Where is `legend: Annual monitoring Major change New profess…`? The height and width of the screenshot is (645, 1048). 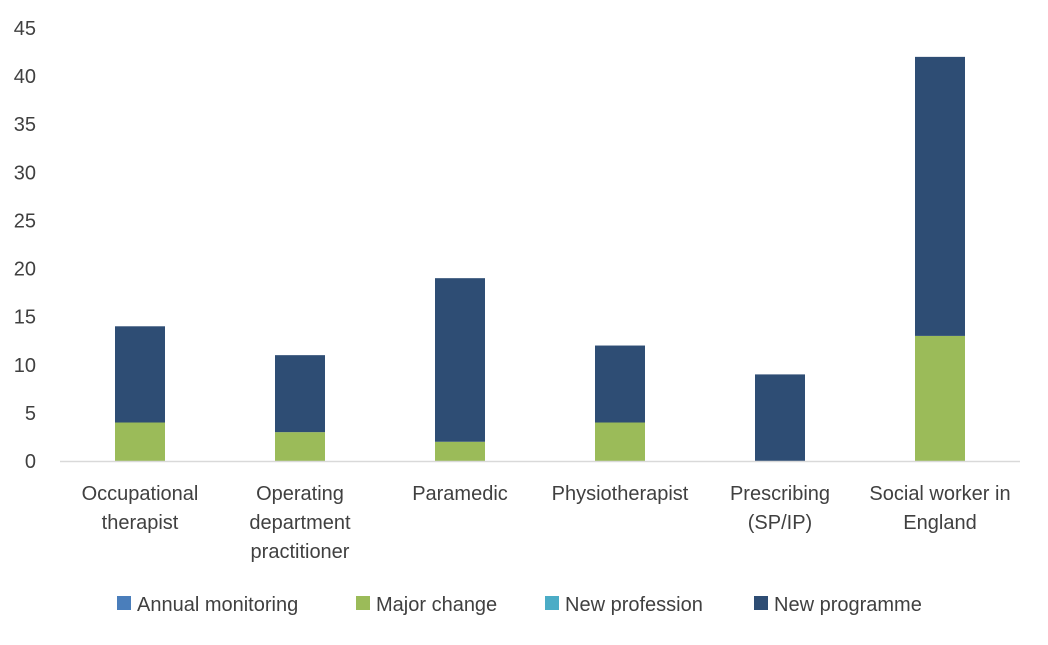 legend: Annual monitoring Major change New profess… is located at coordinates (519, 605).